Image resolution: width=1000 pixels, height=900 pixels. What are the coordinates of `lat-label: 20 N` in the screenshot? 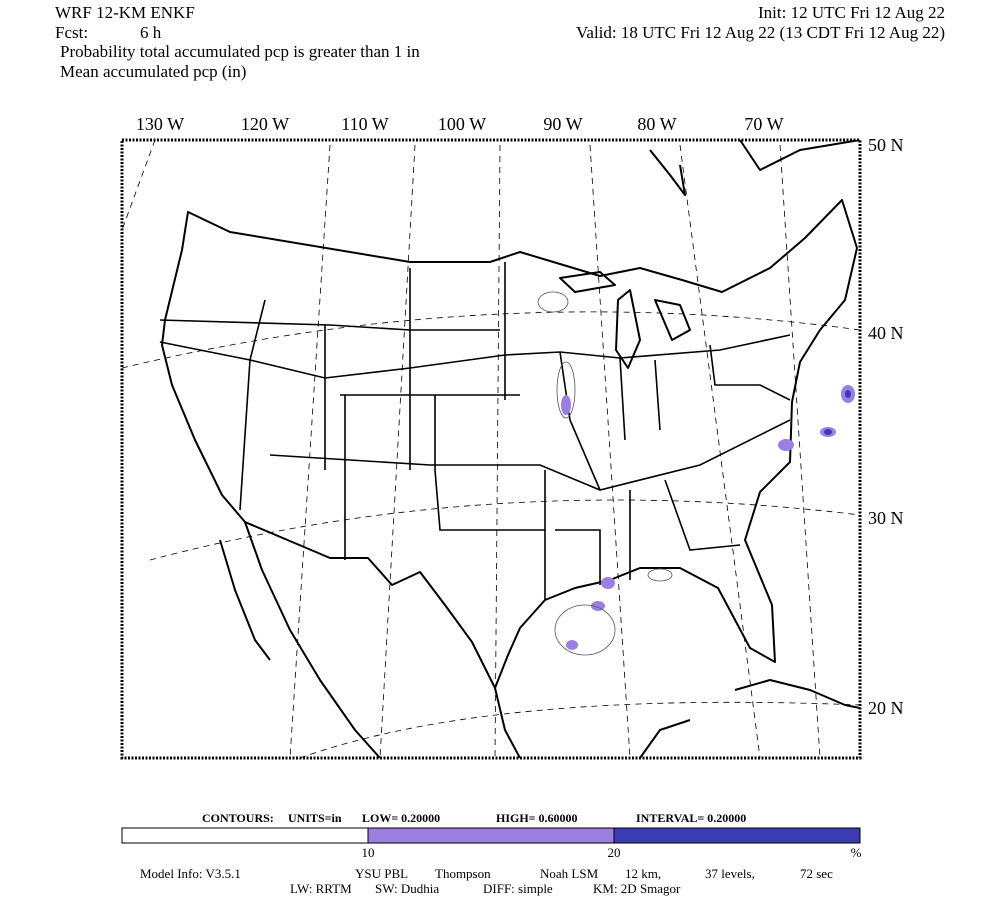 It's located at (886, 708).